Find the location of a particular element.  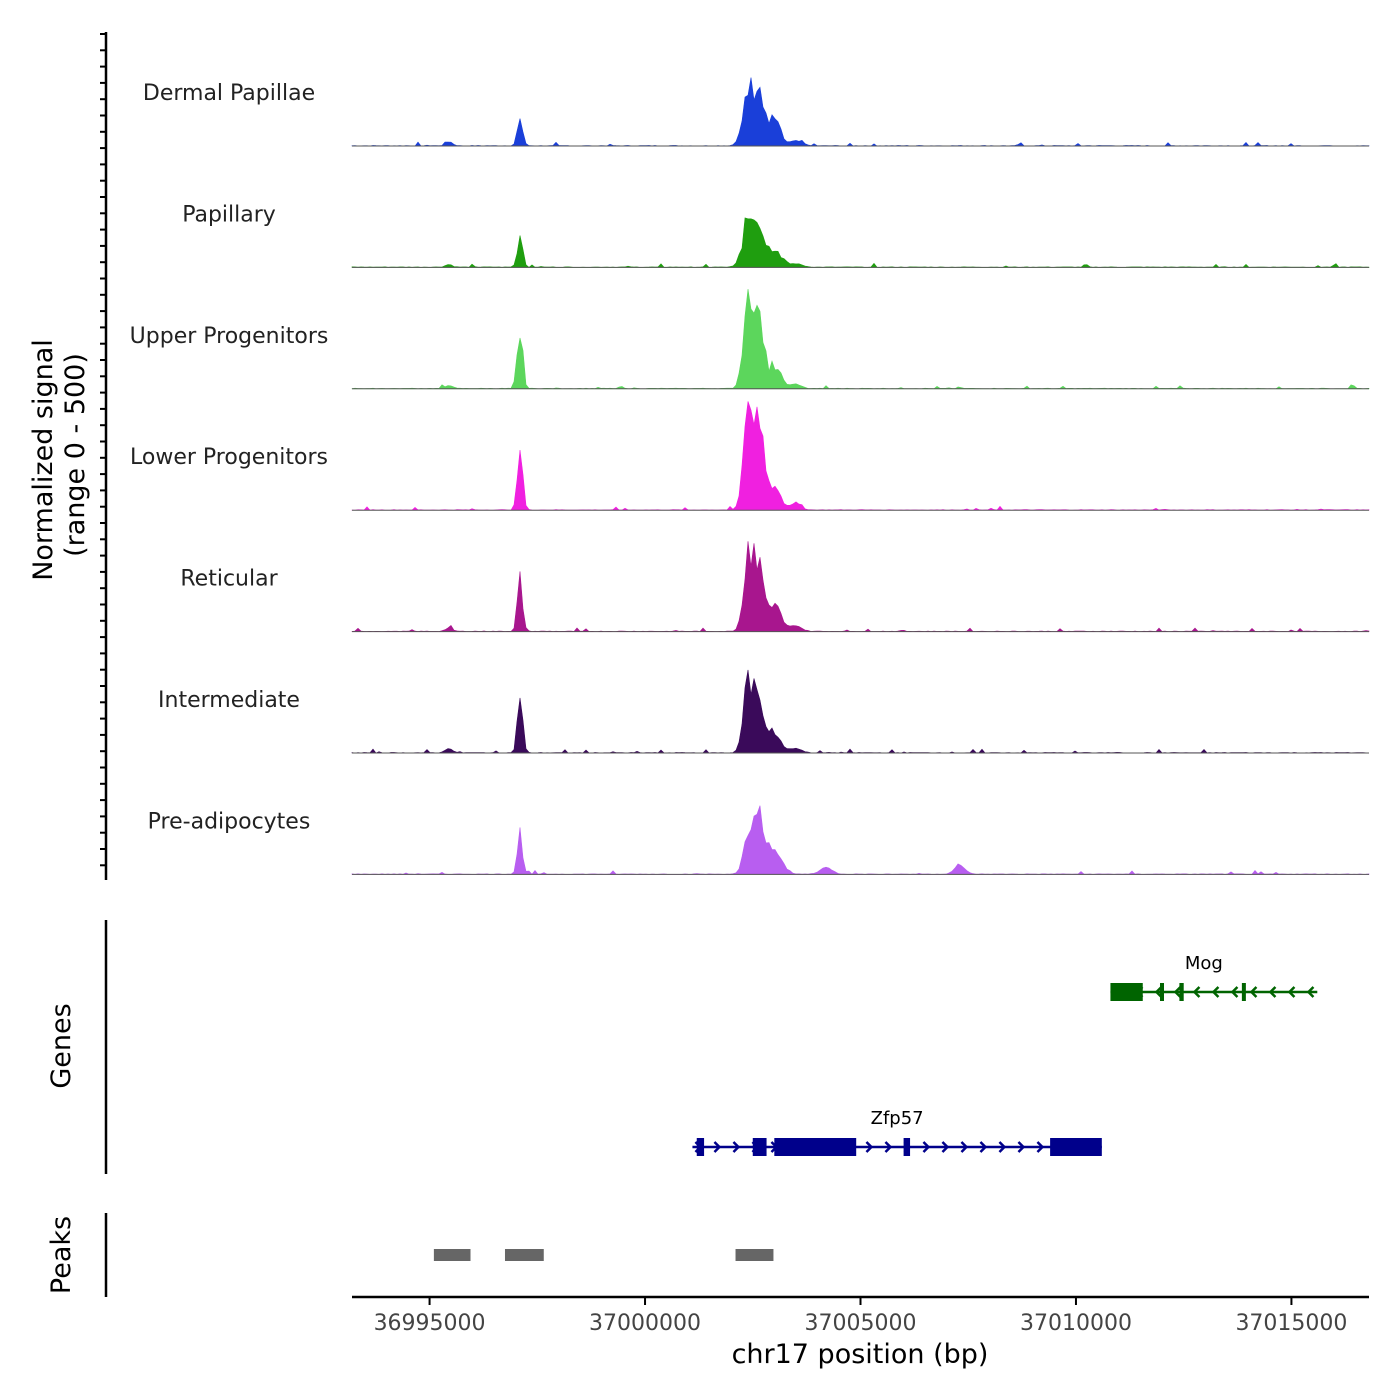

peaks-panel-label: Peaks is located at coordinates (61, 1255).